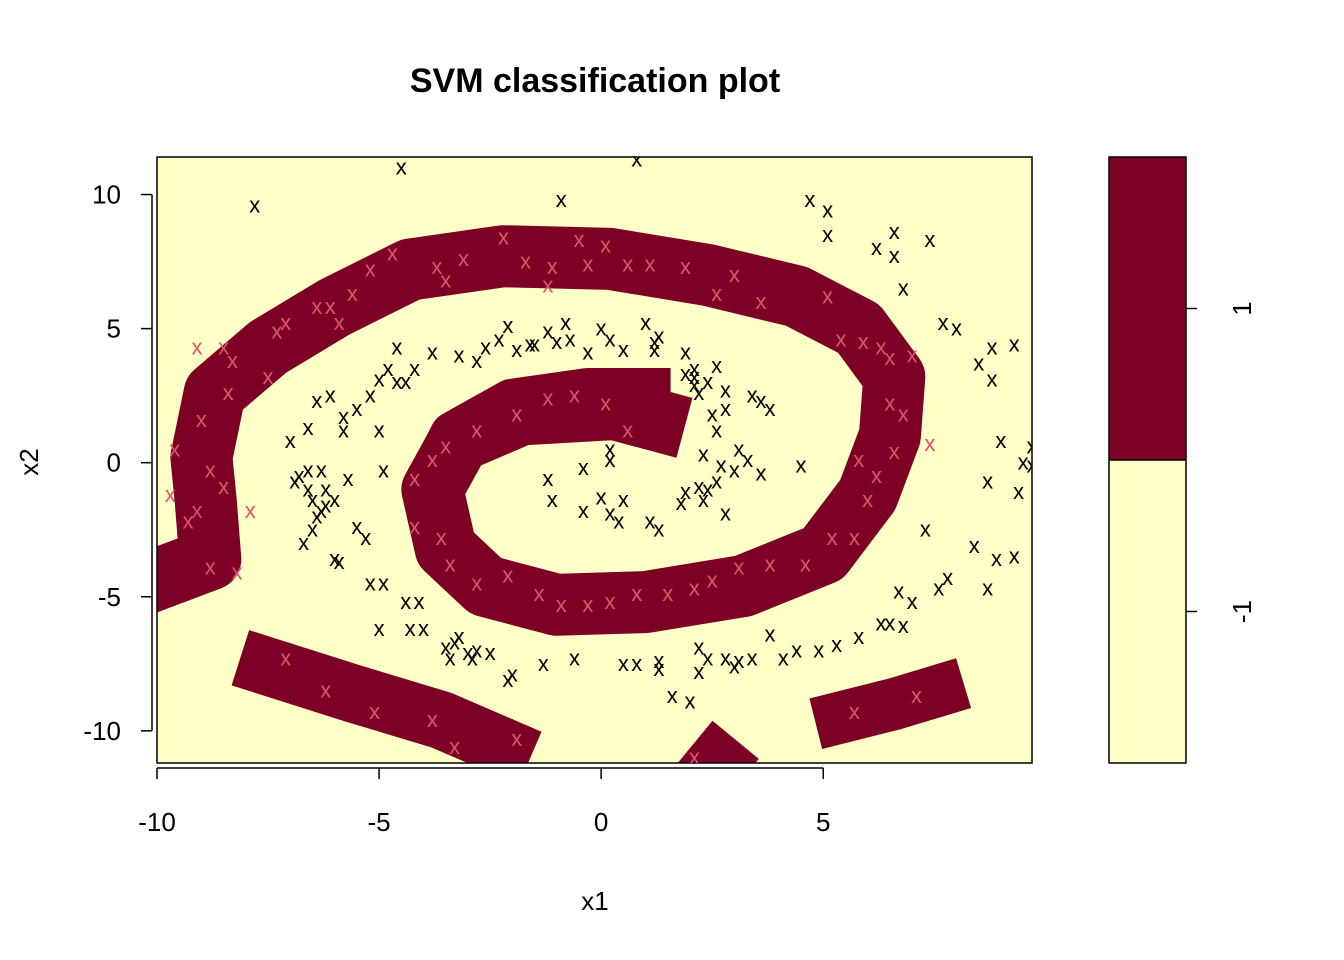 This screenshot has width=1344, height=960. Describe the element at coordinates (102, 731) in the screenshot. I see `y-tick-label: -10` at that location.